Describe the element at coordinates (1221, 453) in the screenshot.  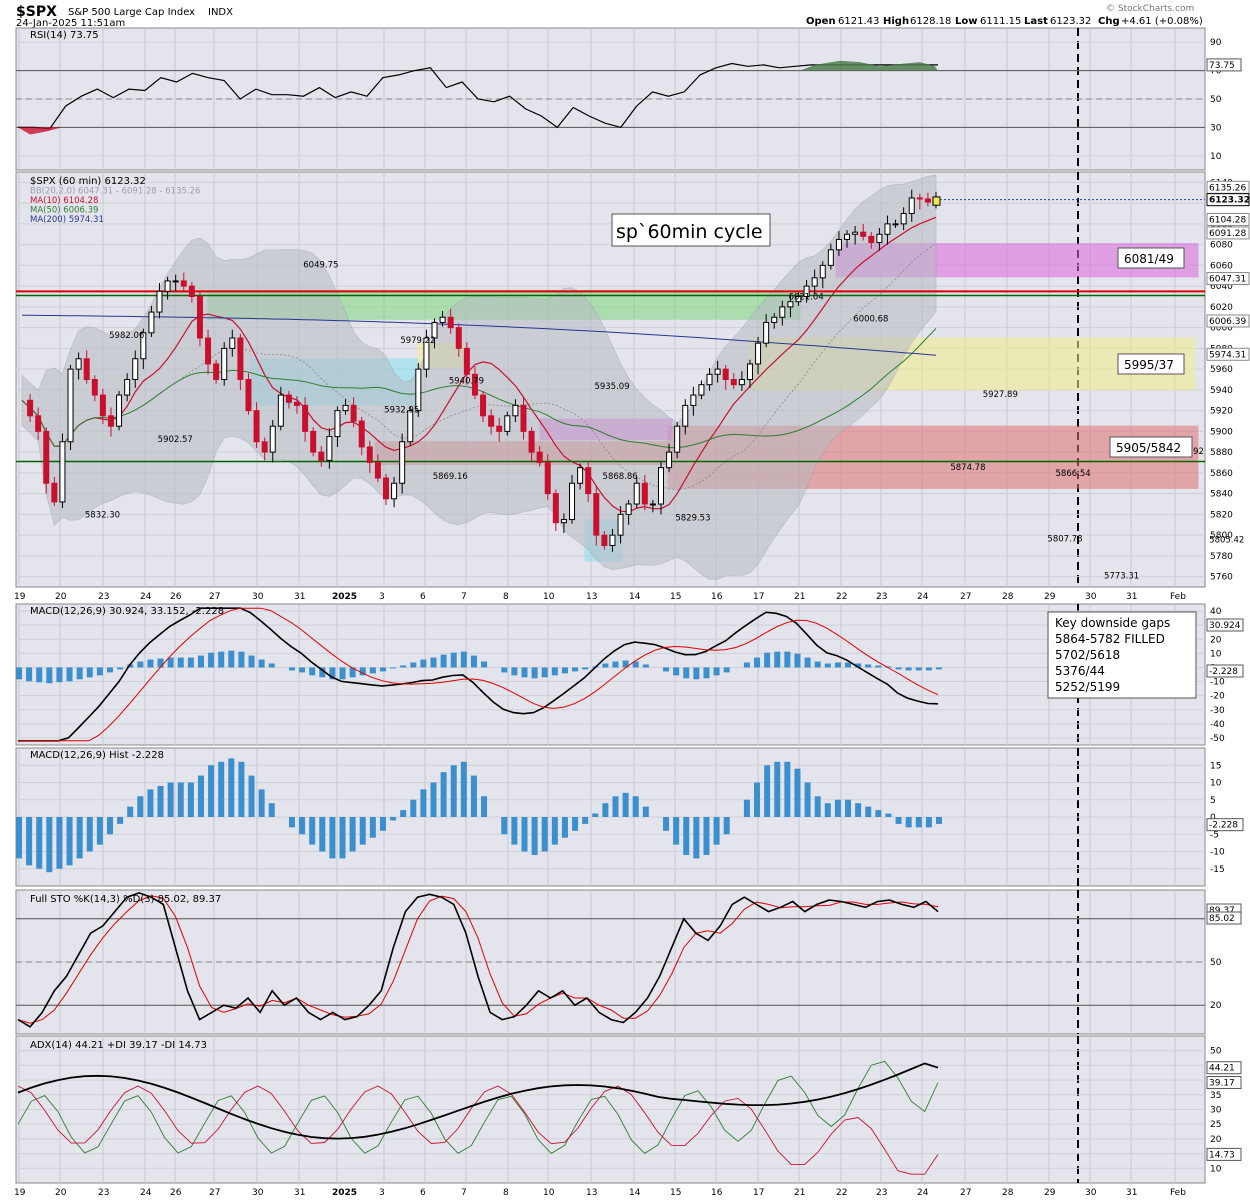
I see `price-tick-6: 5880` at that location.